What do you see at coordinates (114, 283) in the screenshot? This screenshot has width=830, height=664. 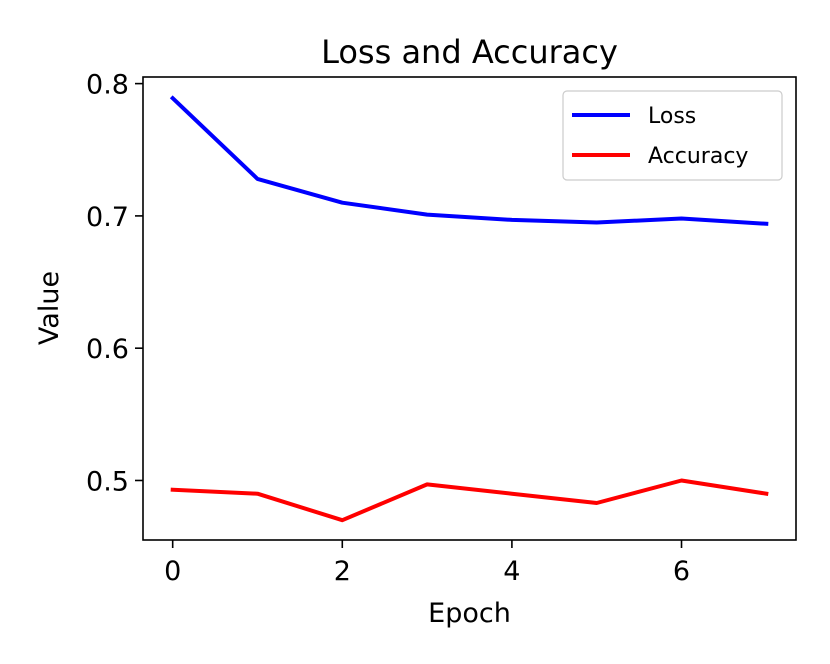 I see `y-axis: 0.5 0.6 0.7 0.8` at bounding box center [114, 283].